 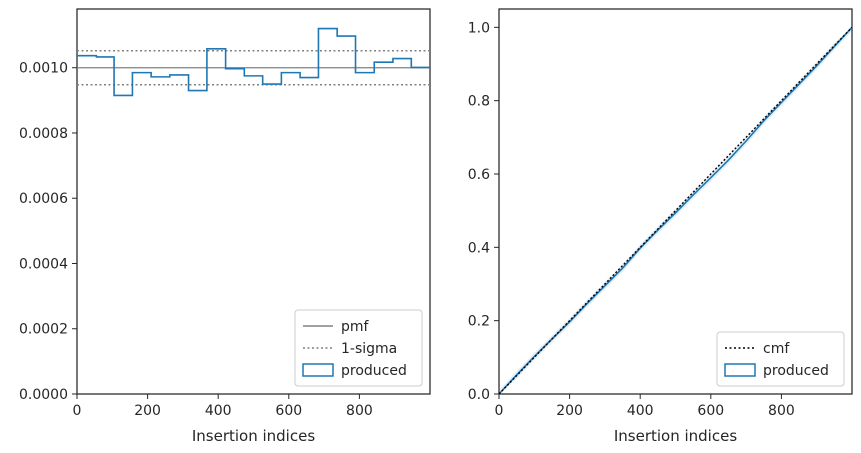 I want to click on y-tick-label: 0.0006, so click(x=43, y=199).